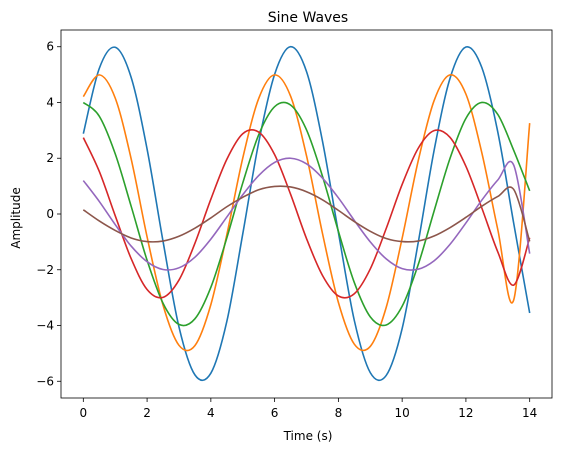 The height and width of the screenshot is (453, 565). What do you see at coordinates (16, 218) in the screenshot?
I see `y-axis-label: Amplitude` at bounding box center [16, 218].